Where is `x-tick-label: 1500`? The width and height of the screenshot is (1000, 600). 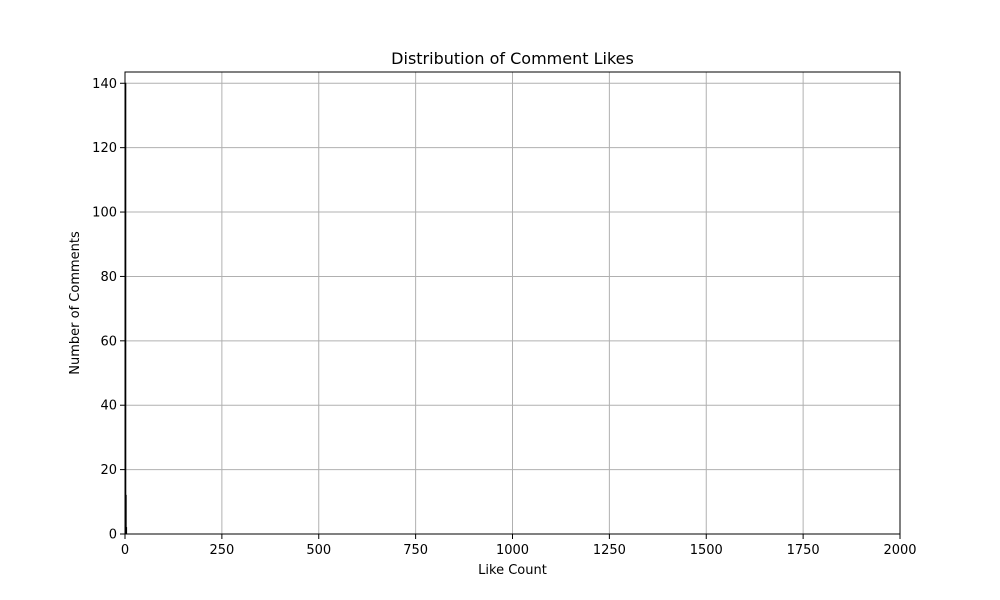
x-tick-label: 1500 is located at coordinates (706, 550).